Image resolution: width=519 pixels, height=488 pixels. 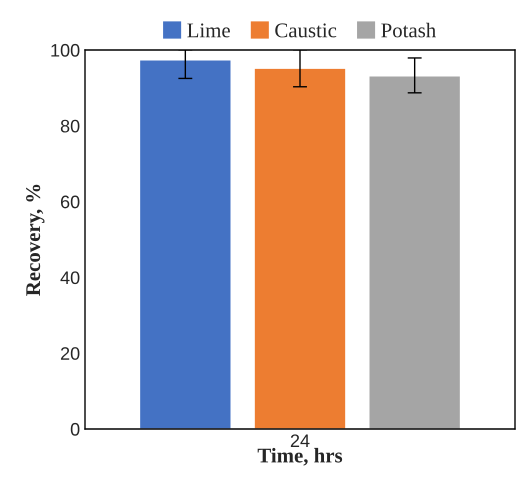 What do you see at coordinates (300, 440) in the screenshot?
I see `x-tick-label: 24` at bounding box center [300, 440].